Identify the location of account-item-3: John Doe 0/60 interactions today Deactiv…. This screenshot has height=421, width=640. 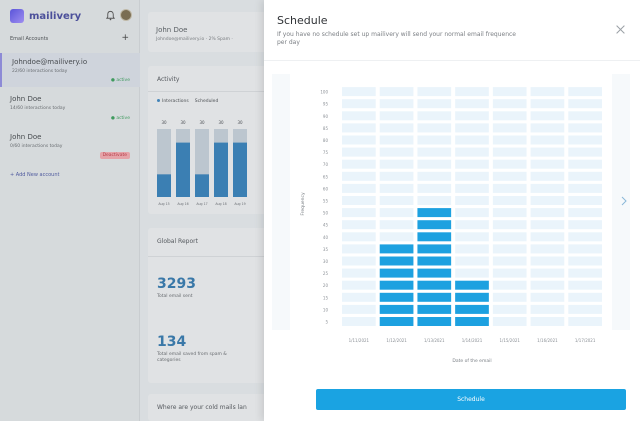
(70, 148).